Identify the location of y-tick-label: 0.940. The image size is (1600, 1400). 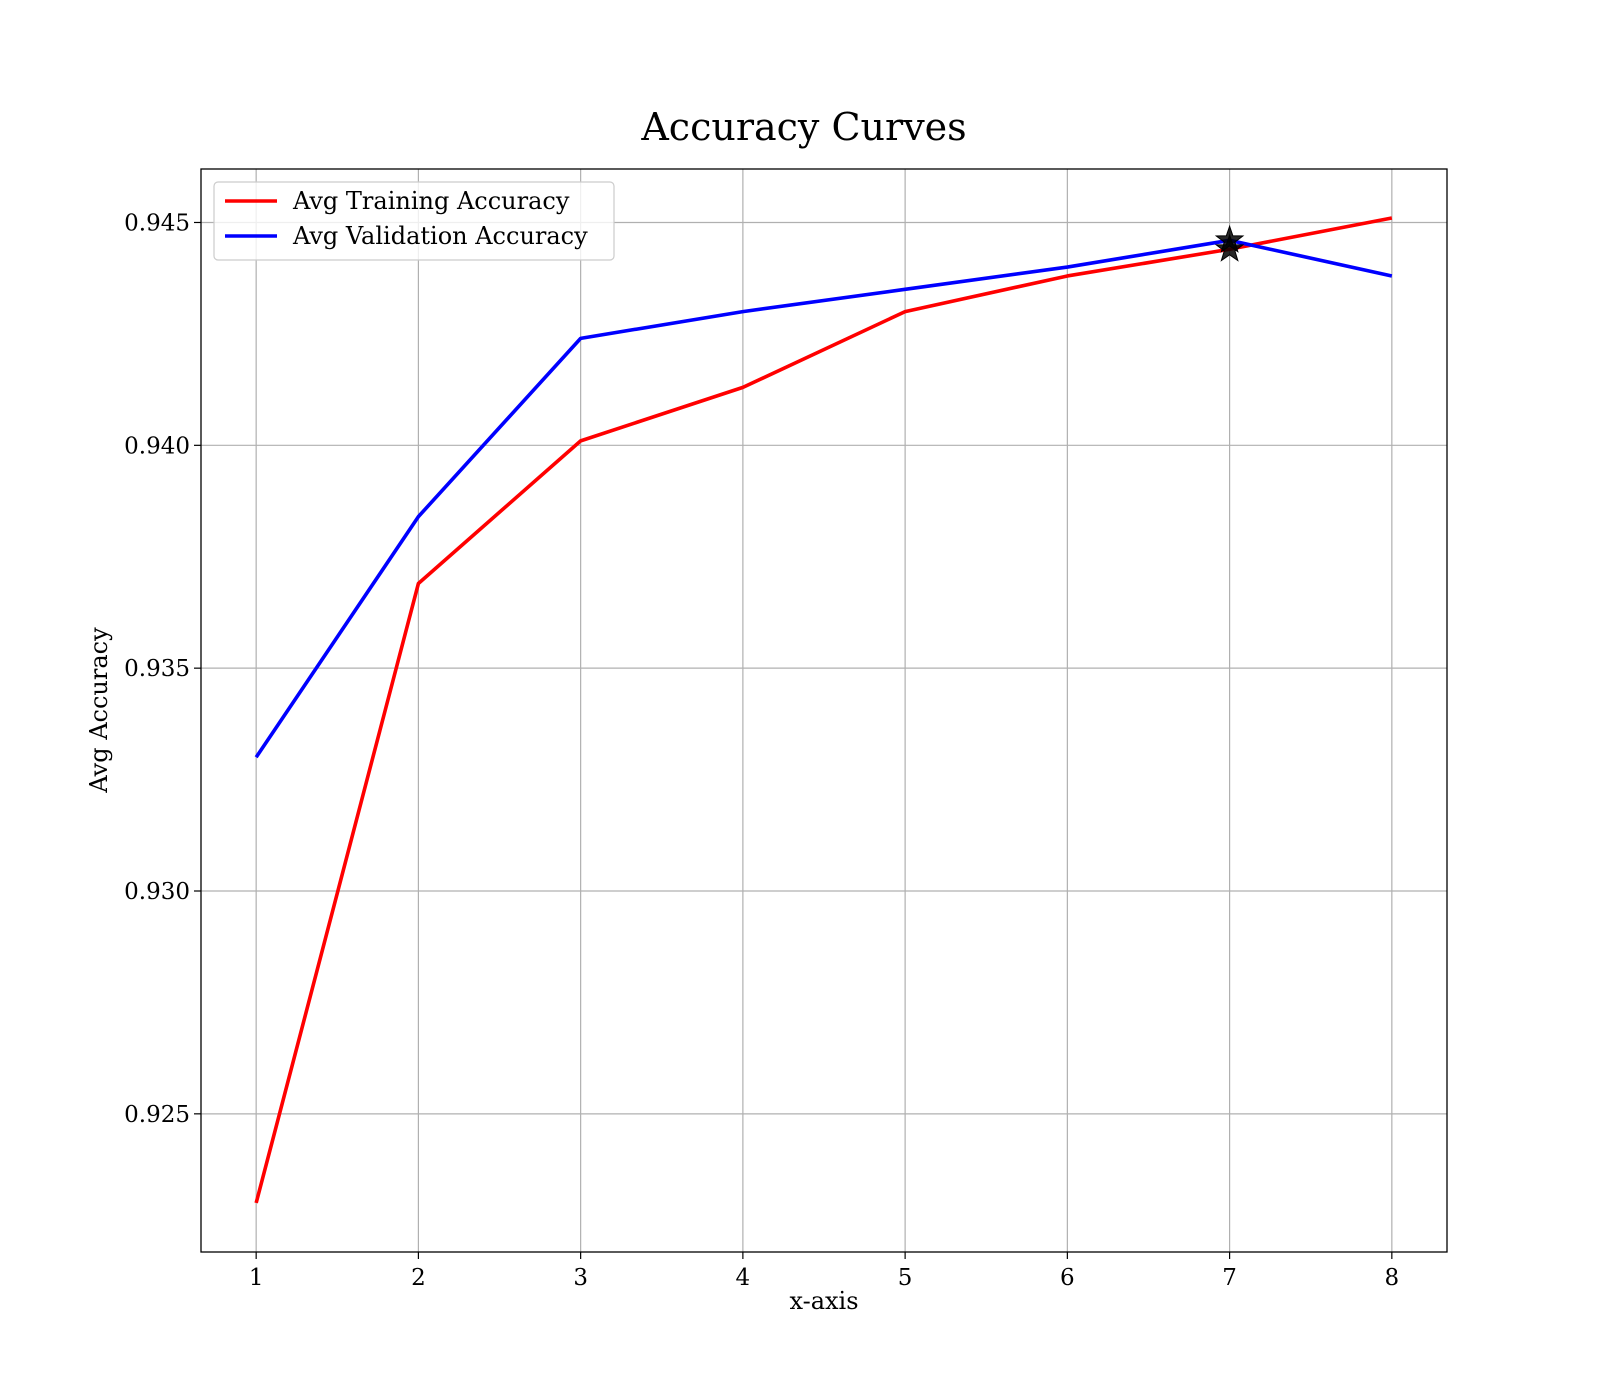
(157, 446).